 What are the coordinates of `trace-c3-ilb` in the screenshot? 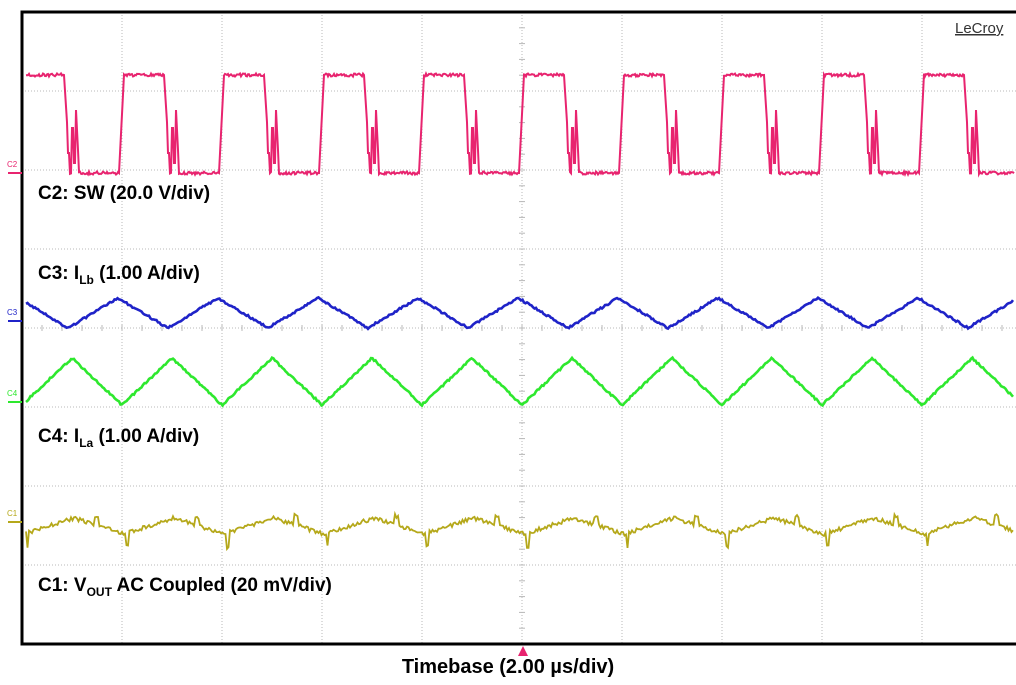 It's located at (519, 312).